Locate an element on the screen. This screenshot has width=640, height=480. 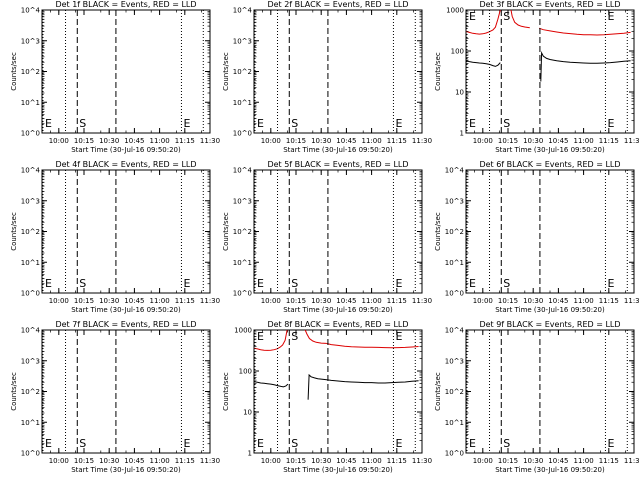
y-tick-label: 10 is located at coordinates (459, 93).